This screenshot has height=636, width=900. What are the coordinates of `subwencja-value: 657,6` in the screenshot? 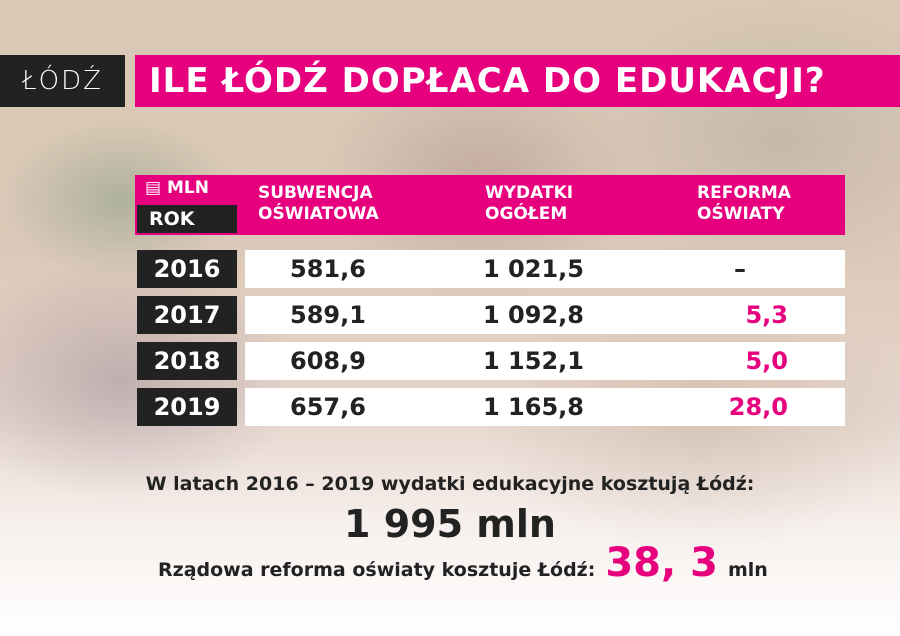 It's located at (328, 407).